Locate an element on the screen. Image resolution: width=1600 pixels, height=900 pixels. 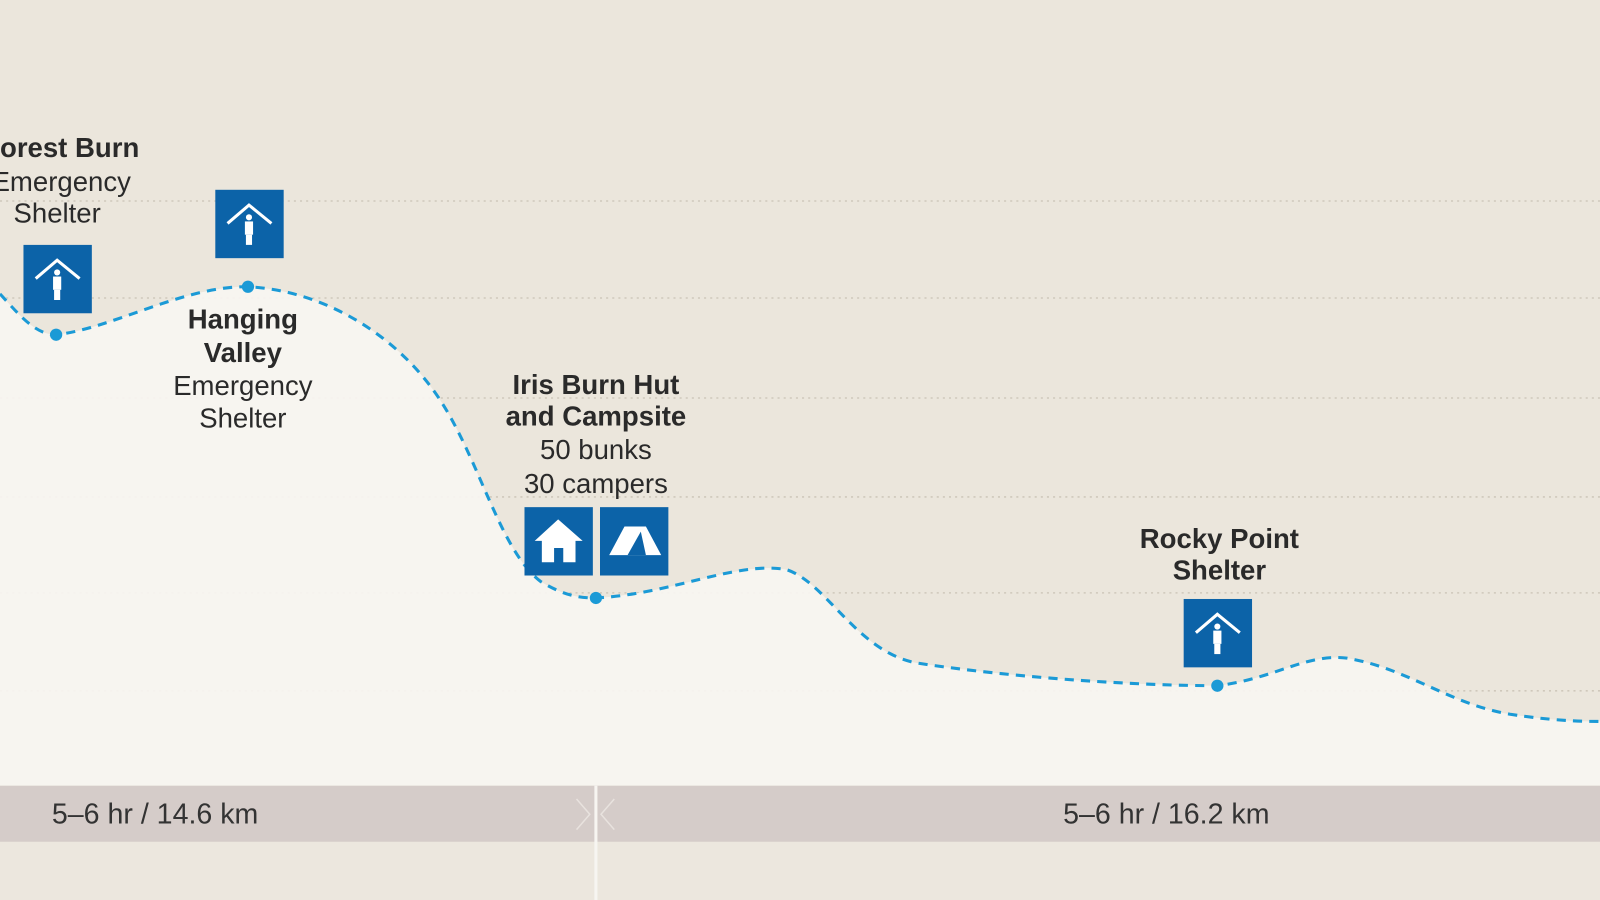
stop-name: Valley is located at coordinates (243, 352).